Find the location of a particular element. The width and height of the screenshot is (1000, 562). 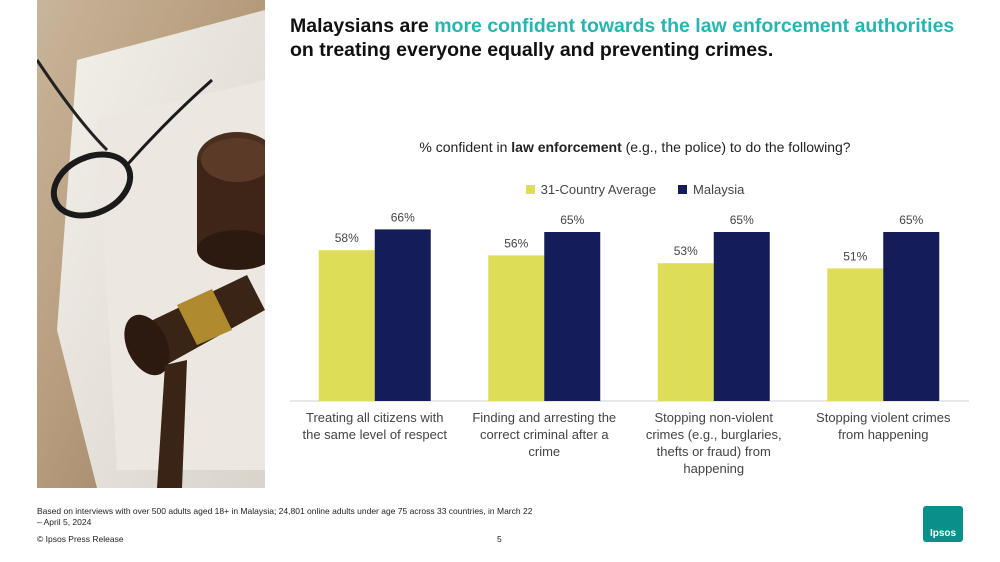

data-label-malaysia-3: 65% is located at coordinates (911, 220).